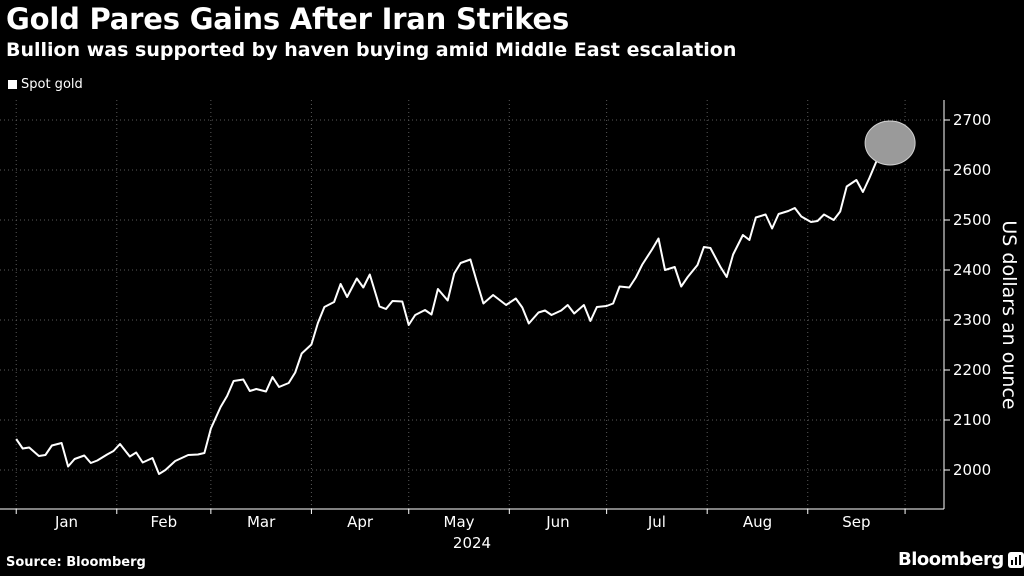 This screenshot has height=576, width=1024. Describe the element at coordinates (164, 522) in the screenshot. I see `x-tick-label: Feb` at that location.